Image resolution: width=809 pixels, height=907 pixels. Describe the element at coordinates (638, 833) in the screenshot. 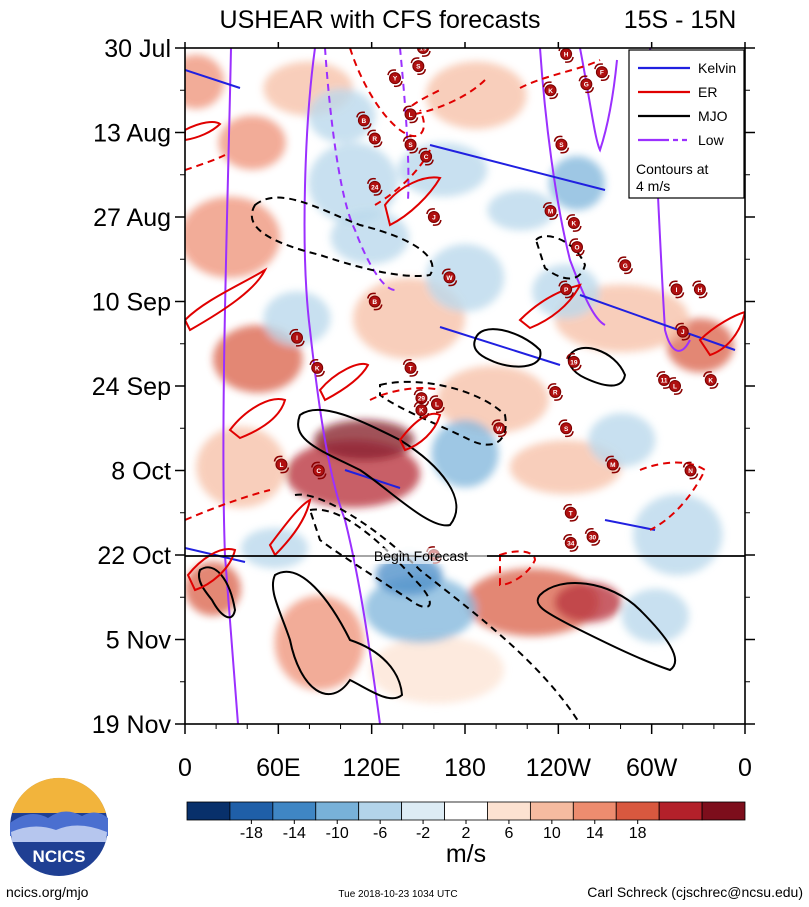

I see `colorbar-tick-label: 18` at that location.